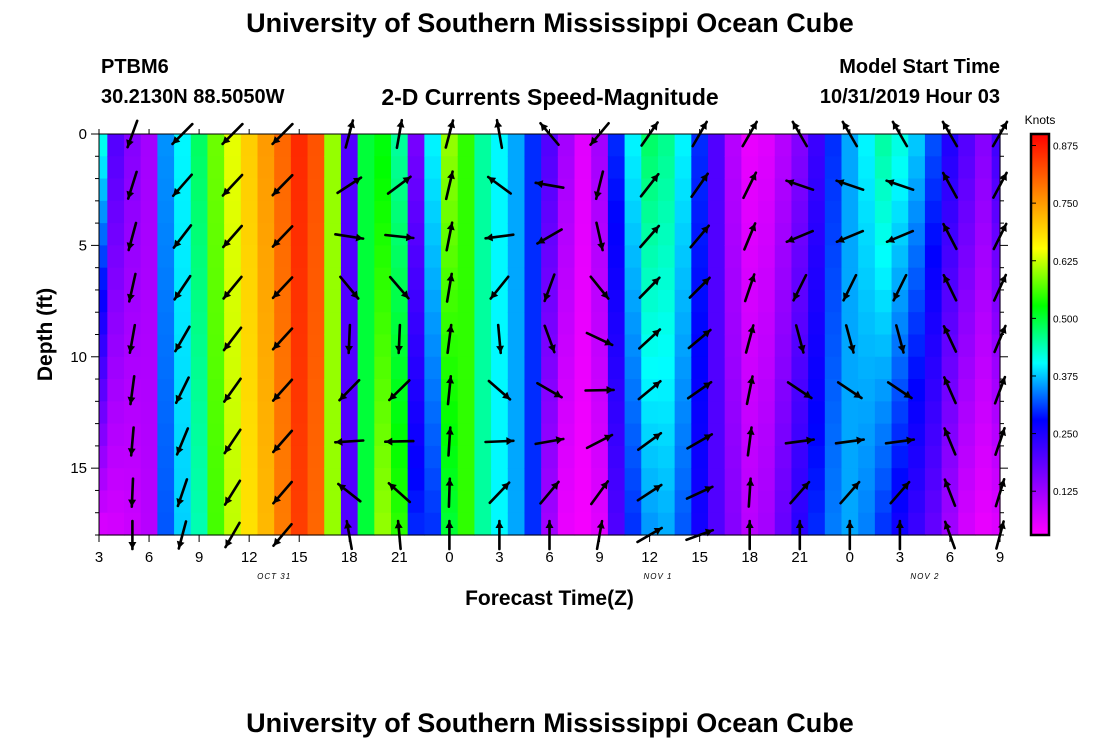 The image size is (1100, 750). I want to click on x-axis-label: Forecast Time(Z), so click(549, 598).